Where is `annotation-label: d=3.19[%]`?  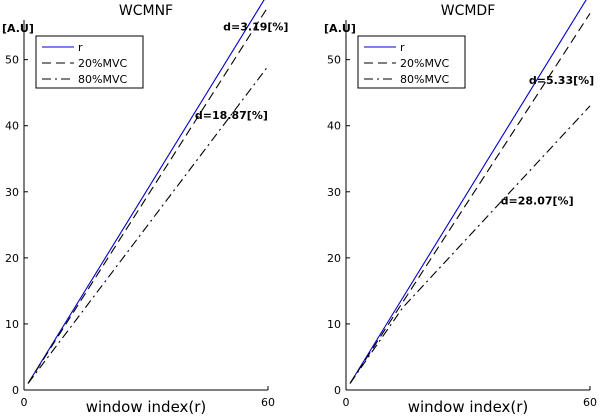 annotation-label: d=3.19[%] is located at coordinates (255, 27).